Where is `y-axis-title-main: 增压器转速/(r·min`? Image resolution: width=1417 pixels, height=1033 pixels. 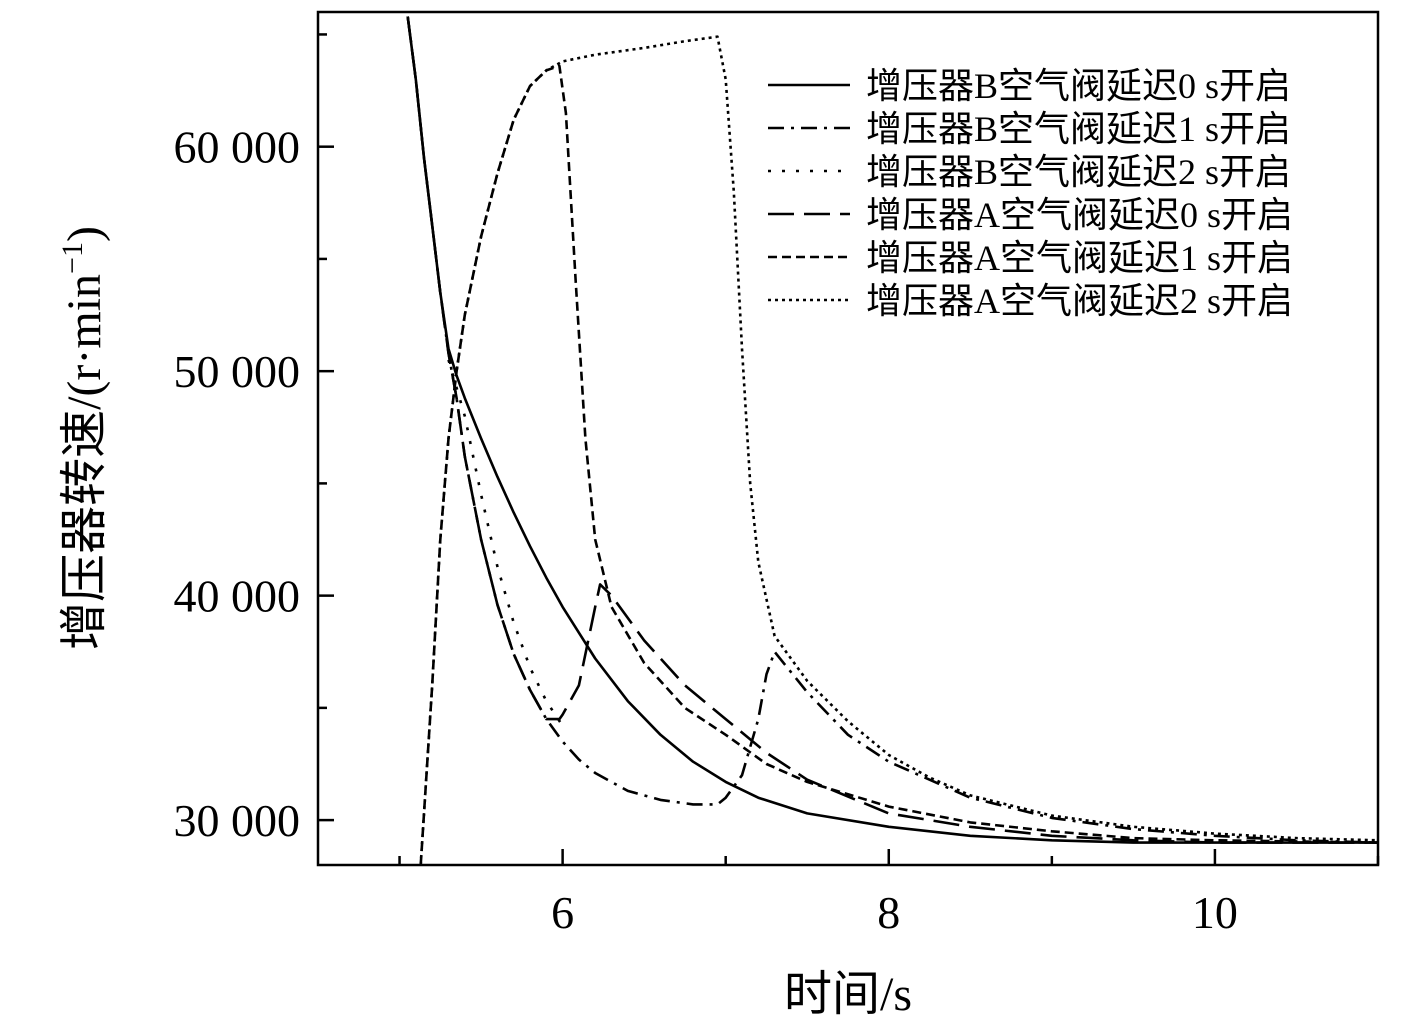 y-axis-title-main: 增压器转速/(r·min is located at coordinates (84, 462).